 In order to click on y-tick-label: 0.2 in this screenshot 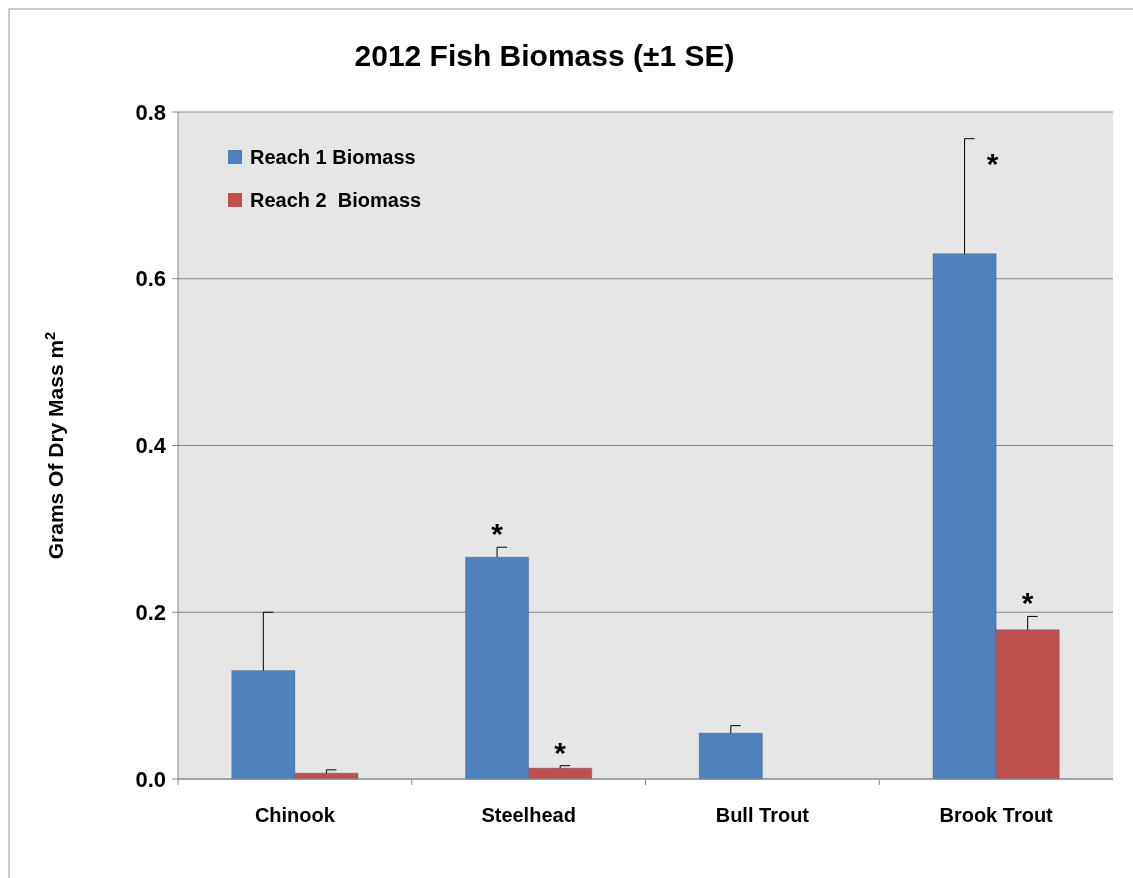, I will do `click(150, 612)`.